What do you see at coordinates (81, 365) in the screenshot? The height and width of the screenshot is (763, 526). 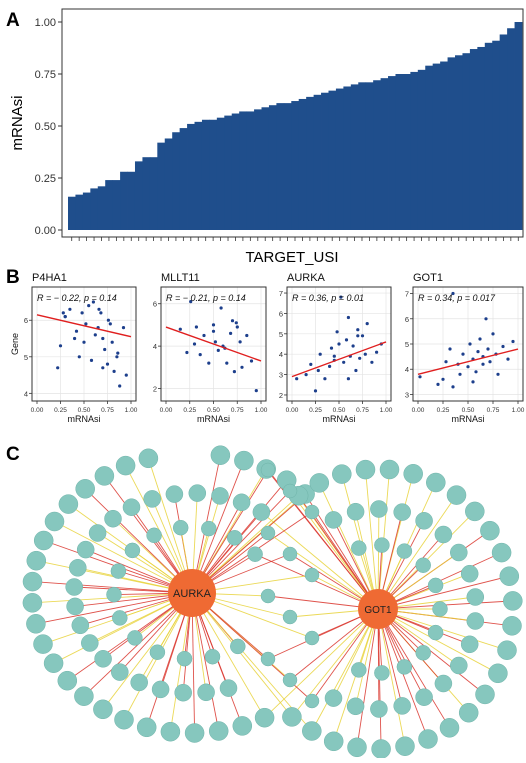 I see `tick-labels: 0.00 0.25 0.50 0.75 1.00 4 5 6` at bounding box center [81, 365].